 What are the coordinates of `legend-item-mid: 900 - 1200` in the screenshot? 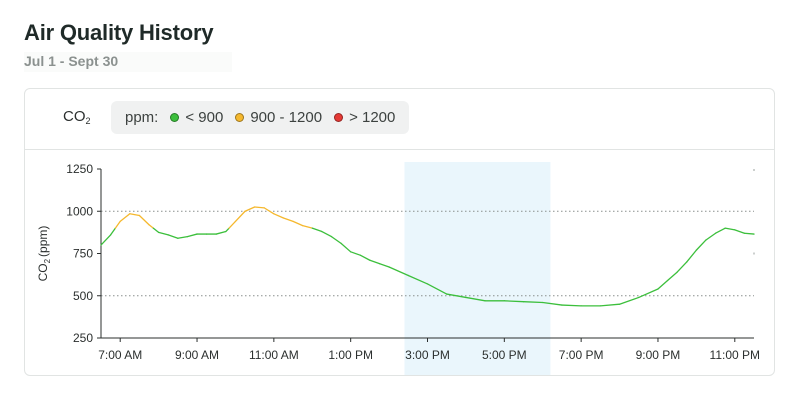 It's located at (278, 117).